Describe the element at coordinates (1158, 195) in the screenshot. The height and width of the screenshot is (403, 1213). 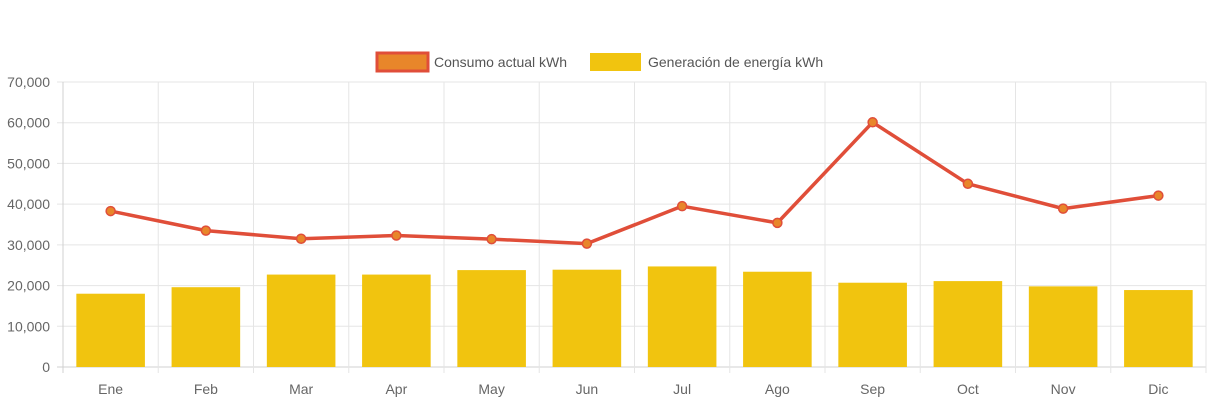
I see `point-consumo-dic` at that location.